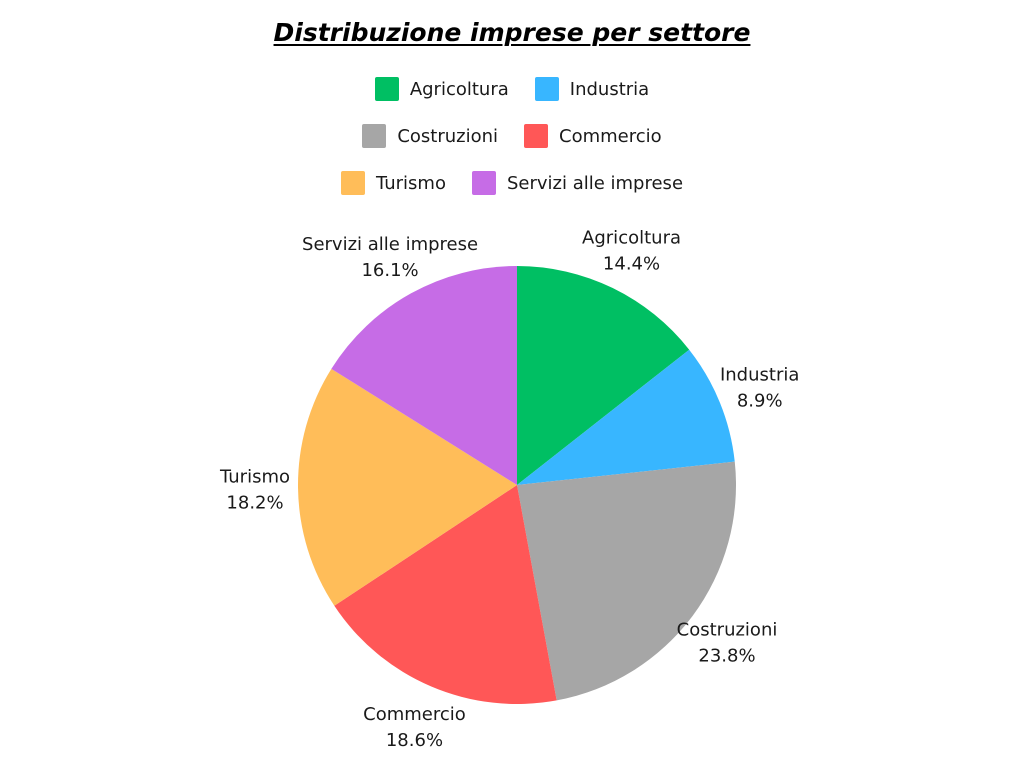 Image resolution: width=1024 pixels, height=768 pixels. What do you see at coordinates (627, 581) in the screenshot?
I see `pie-slice-costruzioni` at bounding box center [627, 581].